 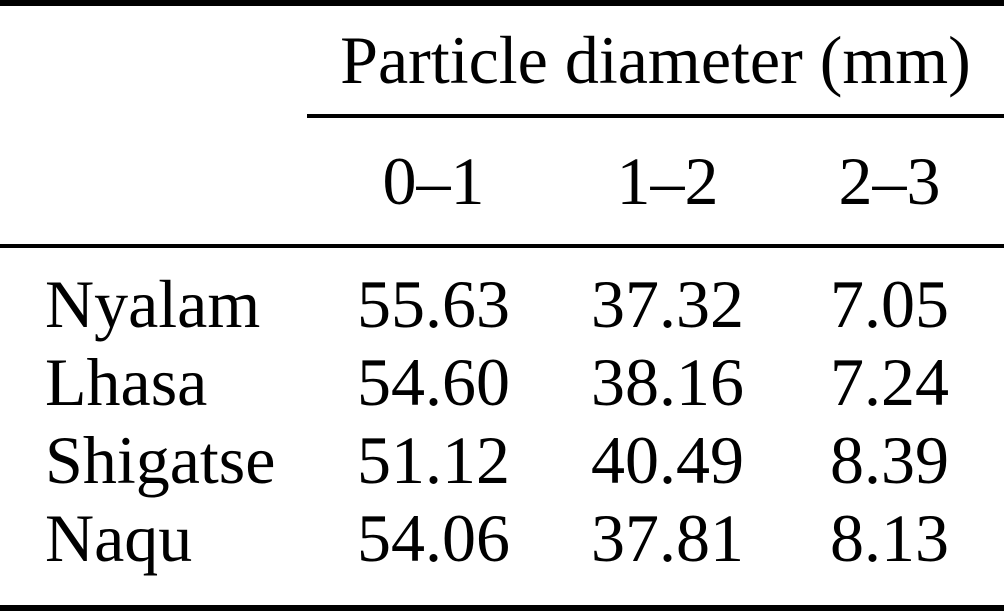 I want to click on value-cell: 37.81, so click(x=667, y=537).